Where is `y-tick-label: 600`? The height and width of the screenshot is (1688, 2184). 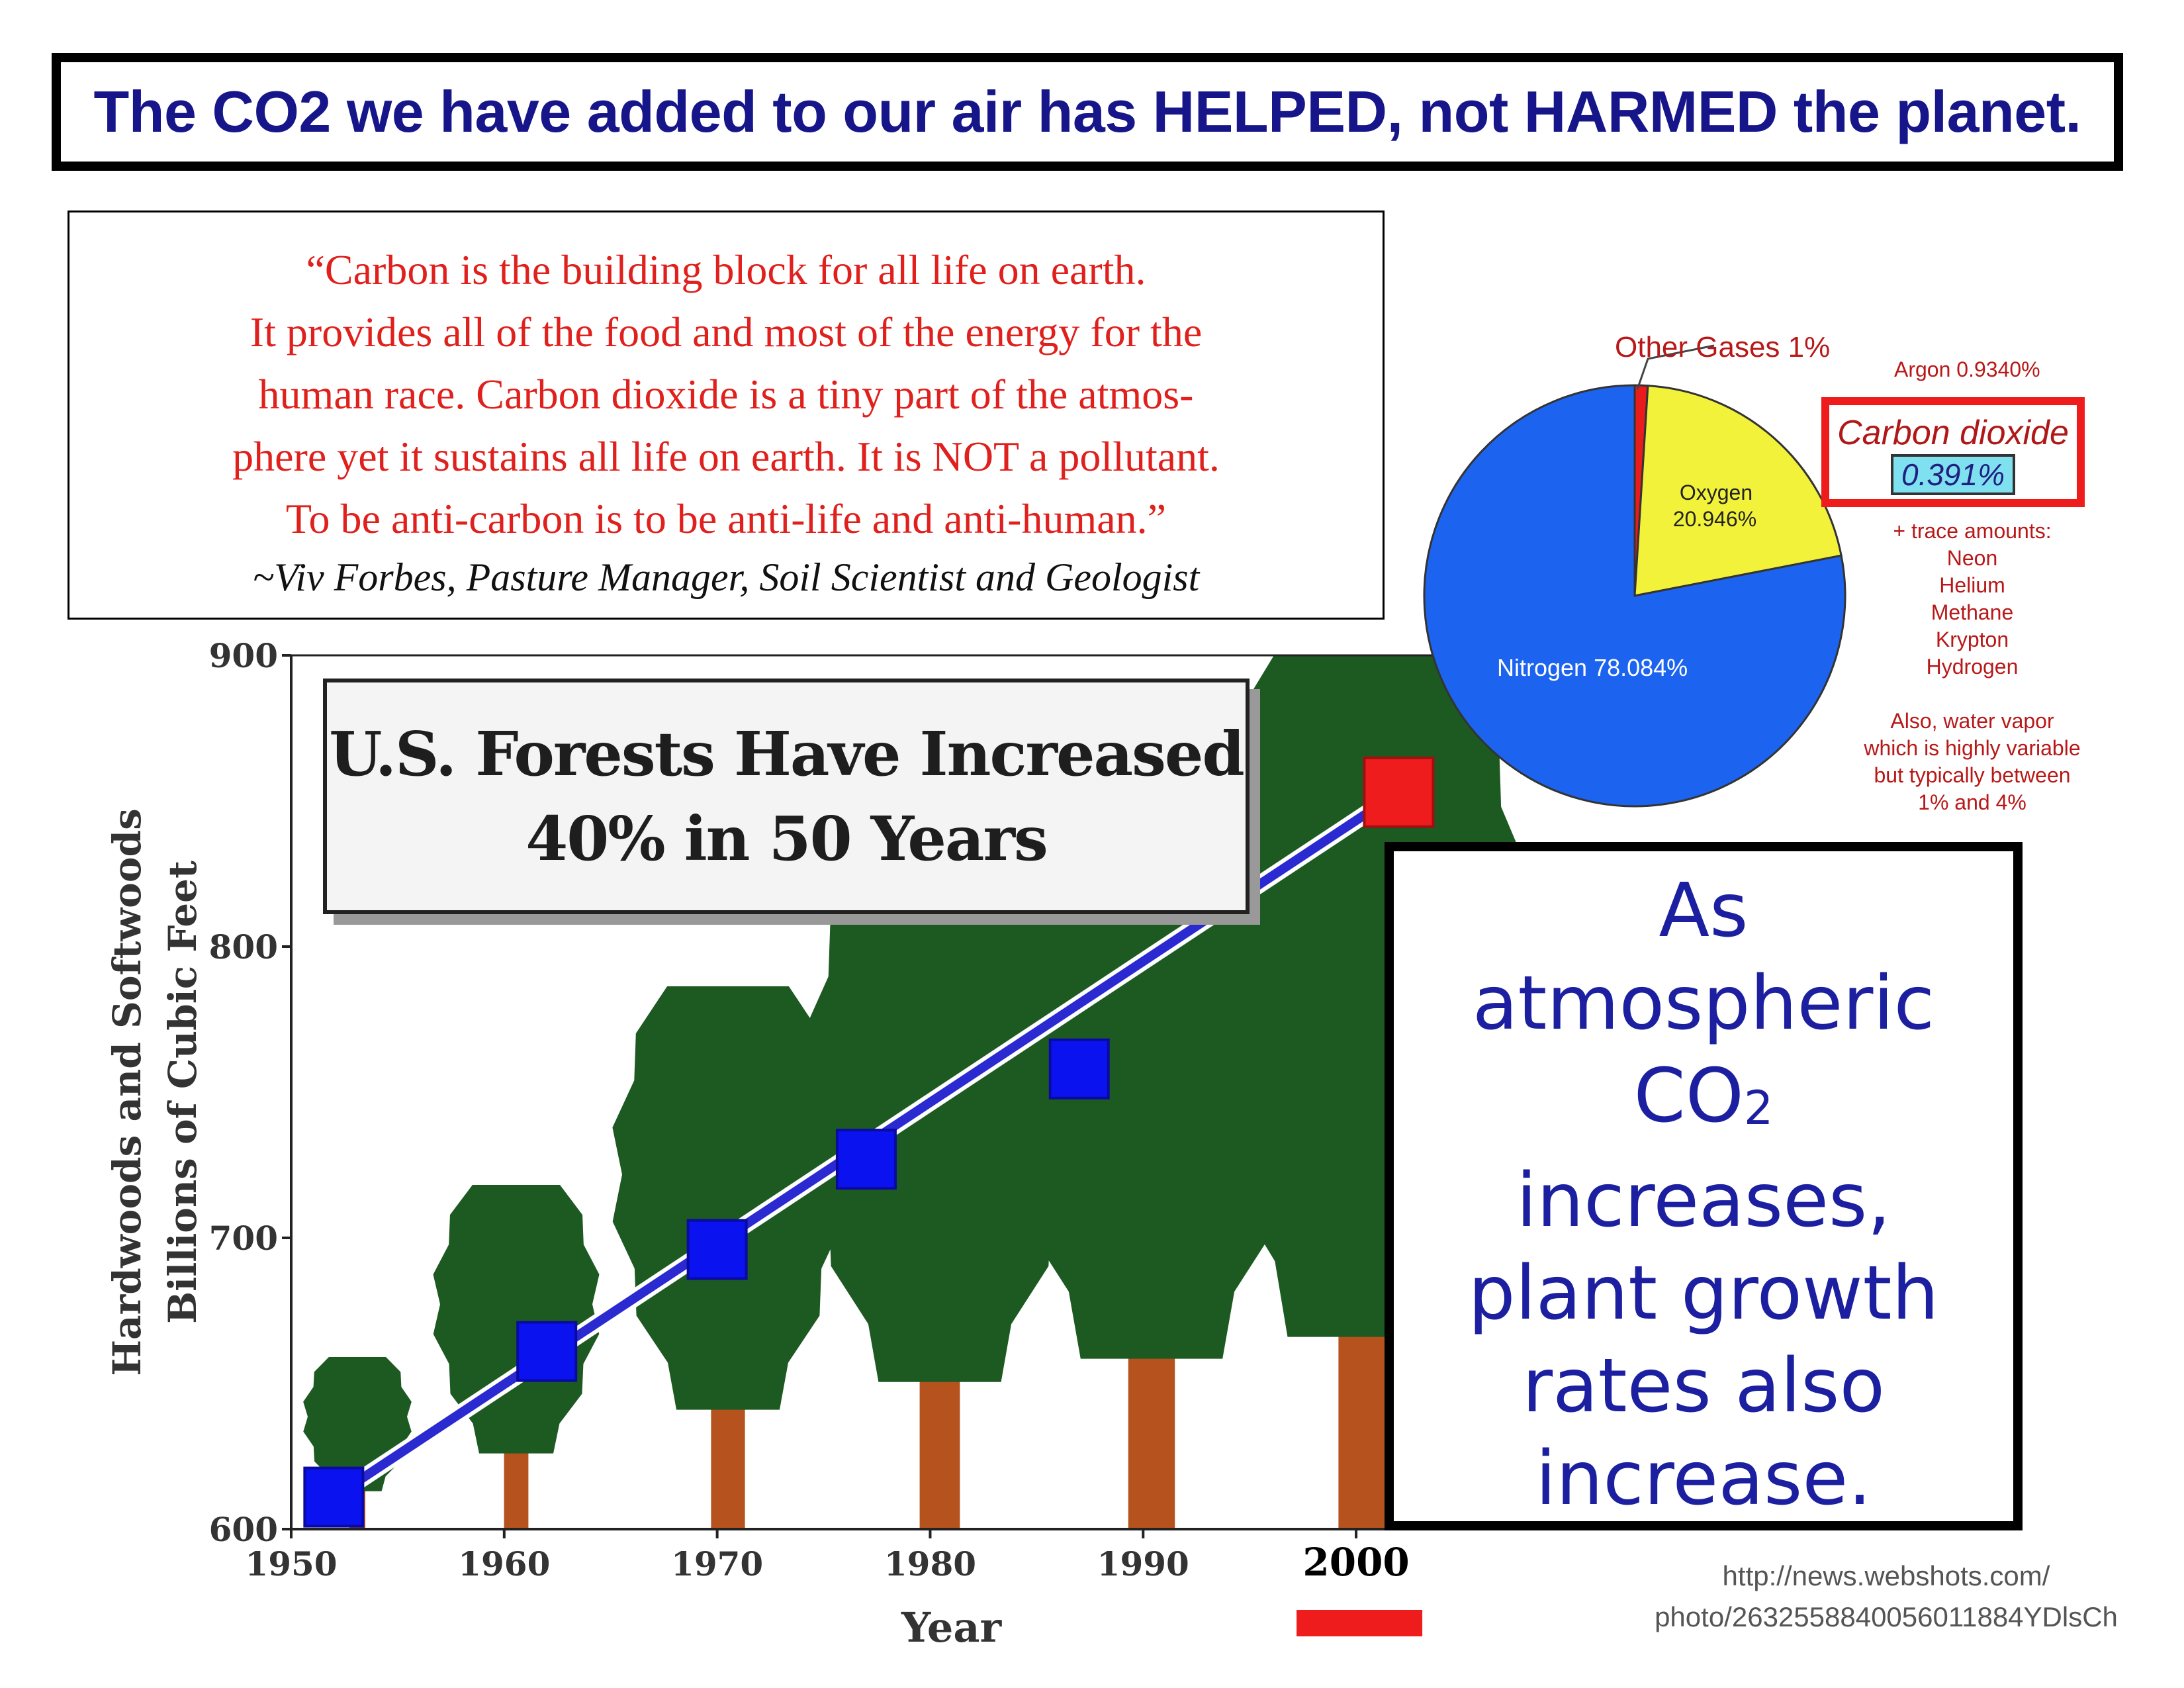
y-tick-label: 600 is located at coordinates (244, 1529).